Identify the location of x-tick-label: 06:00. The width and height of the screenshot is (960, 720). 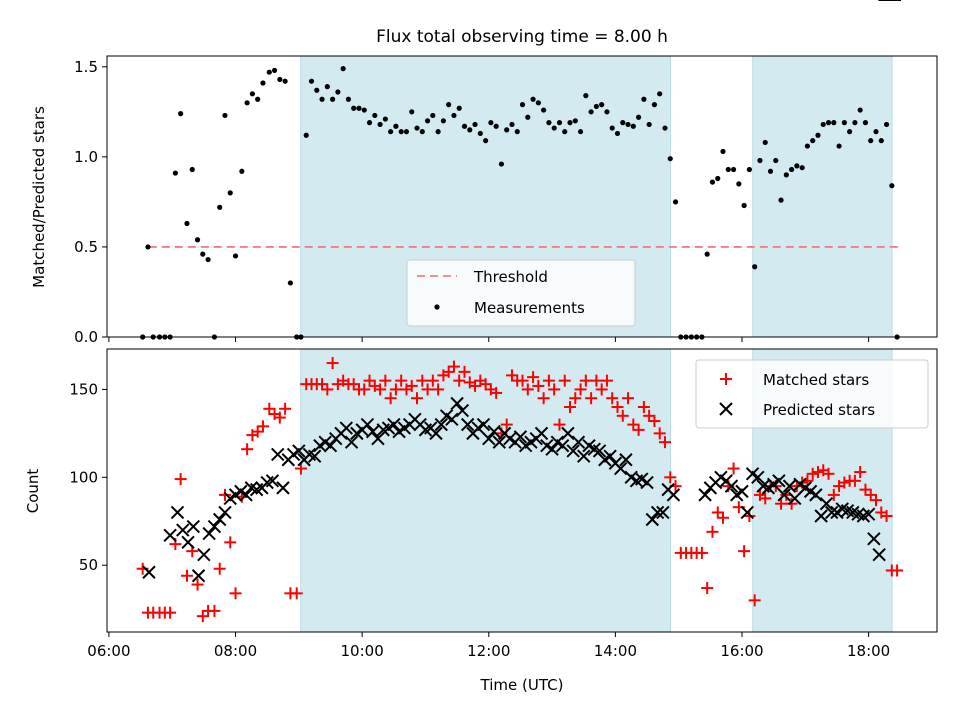
(108, 651).